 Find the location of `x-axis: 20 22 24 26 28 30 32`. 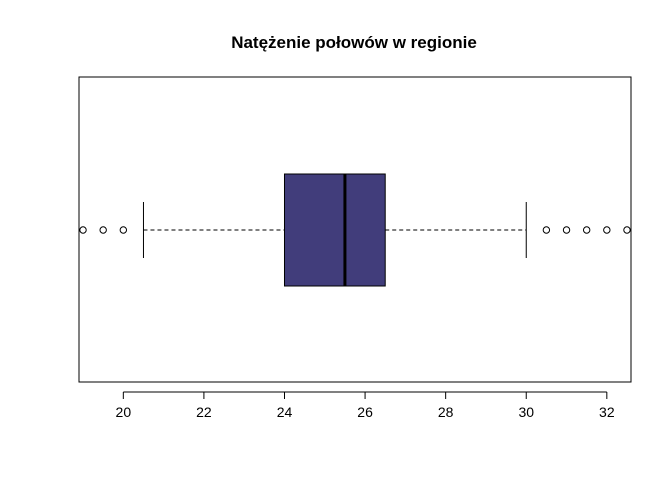

x-axis: 20 22 24 26 28 30 32 is located at coordinates (365, 405).